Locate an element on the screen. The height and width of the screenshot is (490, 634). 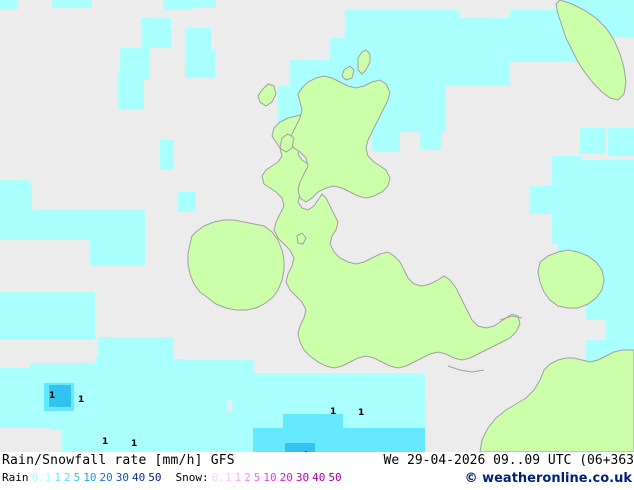
land-shetland is located at coordinates (364, 62).